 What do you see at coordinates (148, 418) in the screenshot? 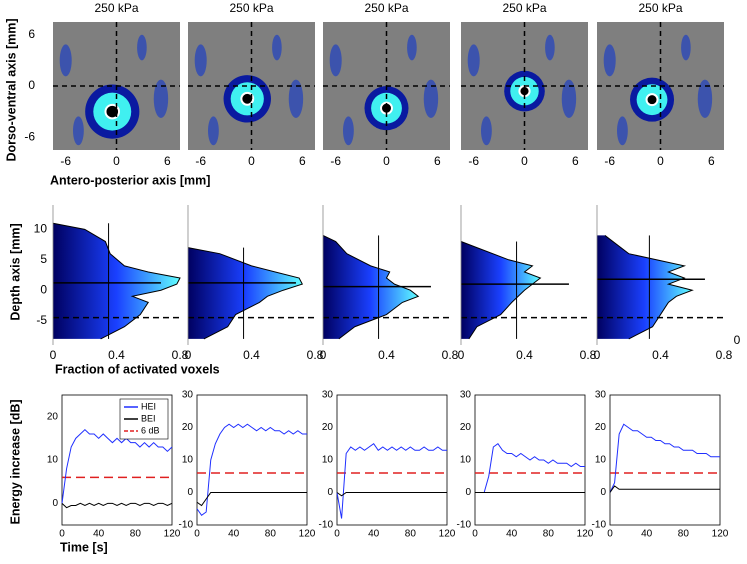
I see `legend-label: BEI` at bounding box center [148, 418].